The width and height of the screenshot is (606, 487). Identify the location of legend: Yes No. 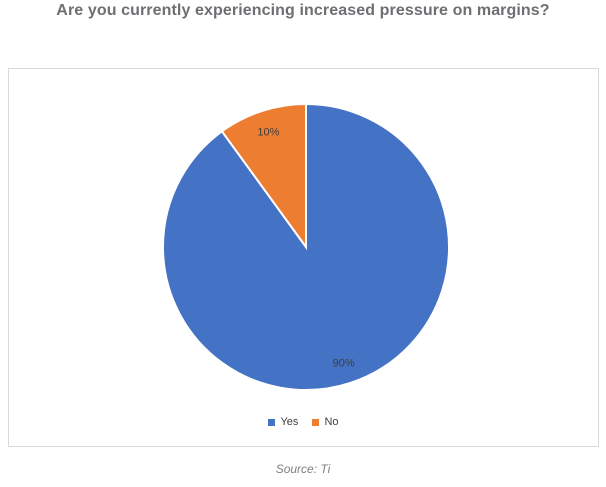
(303, 422).